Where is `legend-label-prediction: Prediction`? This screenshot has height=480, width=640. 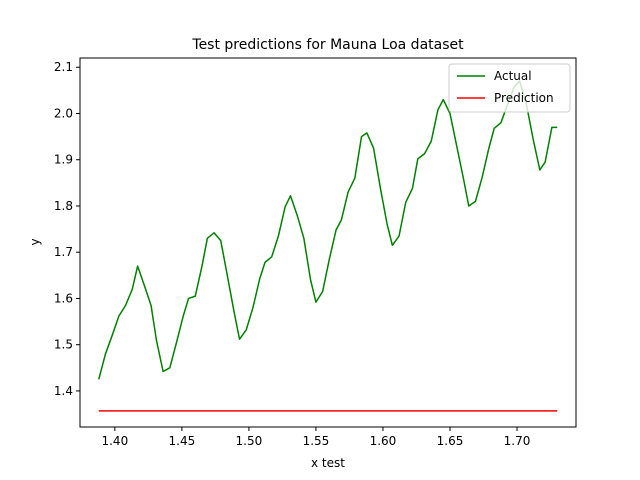 legend-label-prediction: Prediction is located at coordinates (524, 98).